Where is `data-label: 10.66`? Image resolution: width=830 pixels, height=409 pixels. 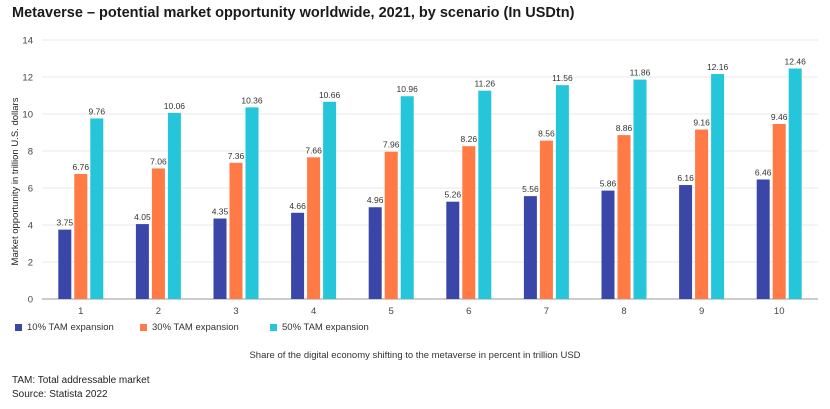 data-label: 10.66 is located at coordinates (330, 95).